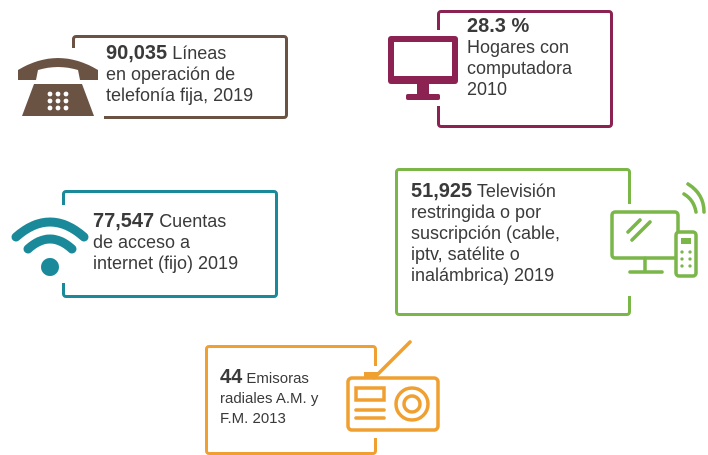  What do you see at coordinates (253, 418) in the screenshot?
I see `item-line: F.M. 2013` at bounding box center [253, 418].